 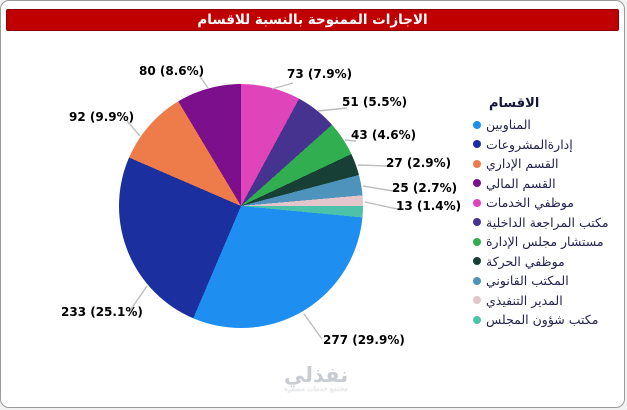 What do you see at coordinates (527, 281) in the screenshot?
I see `legend-item-label: المكتب القانوني` at bounding box center [527, 281].